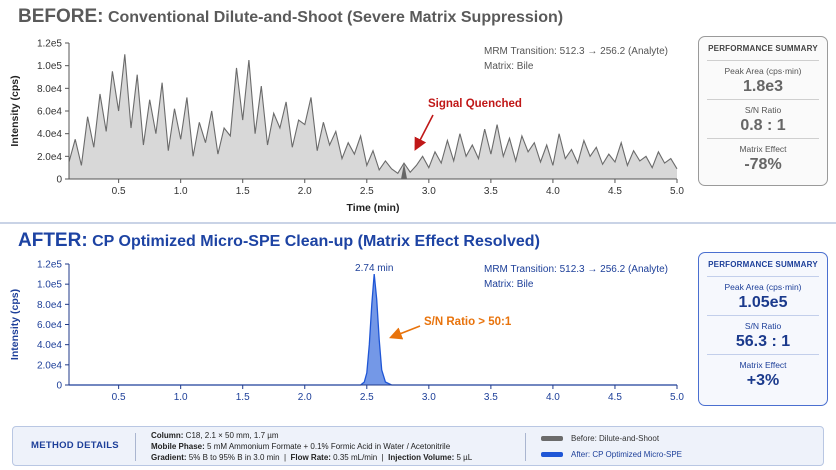 The height and width of the screenshot is (470, 836). I want to click on legend-swatch-before, so click(552, 439).